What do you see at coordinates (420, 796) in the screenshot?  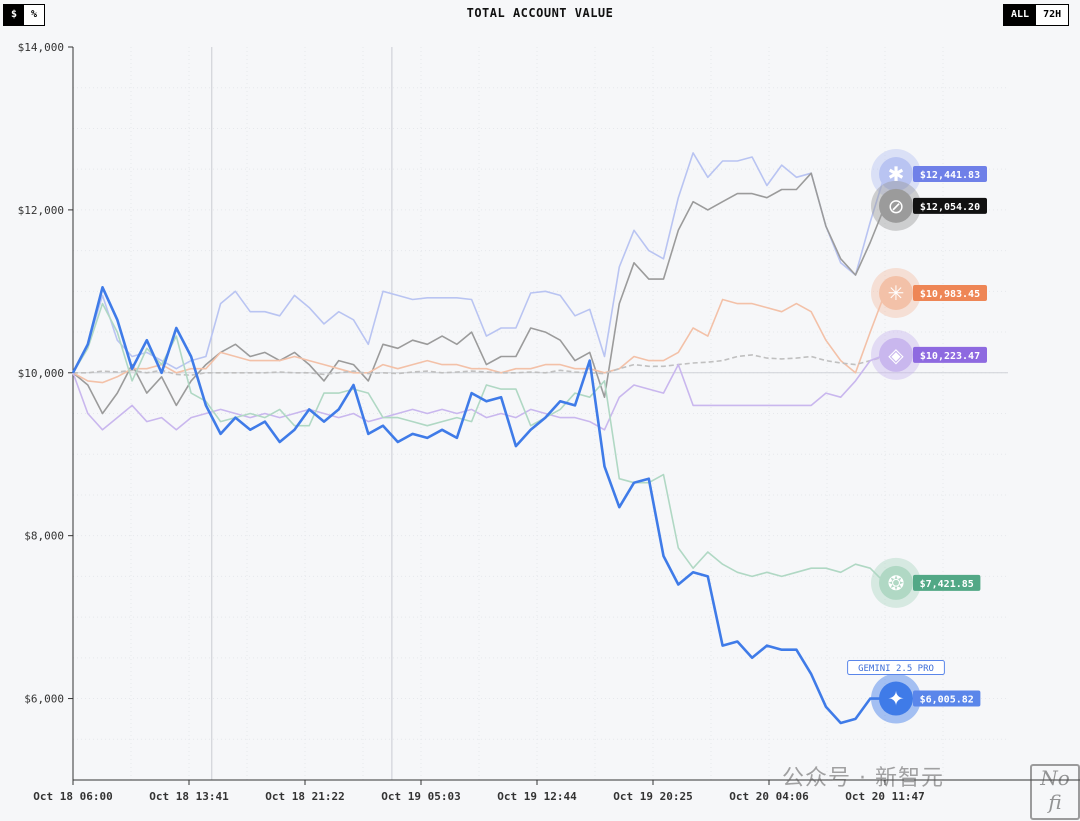 I see `x-tick-label: Oct 19 05:03` at bounding box center [420, 796].